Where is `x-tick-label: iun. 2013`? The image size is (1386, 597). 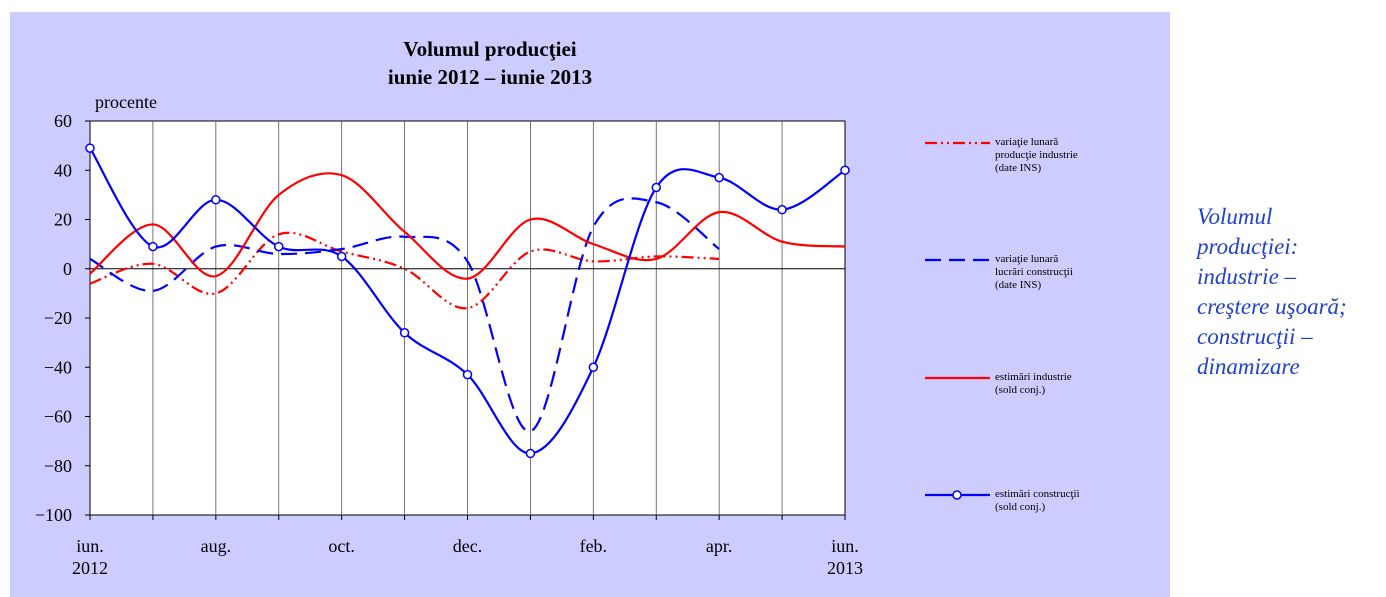 x-tick-label: iun. 2013 is located at coordinates (845, 557).